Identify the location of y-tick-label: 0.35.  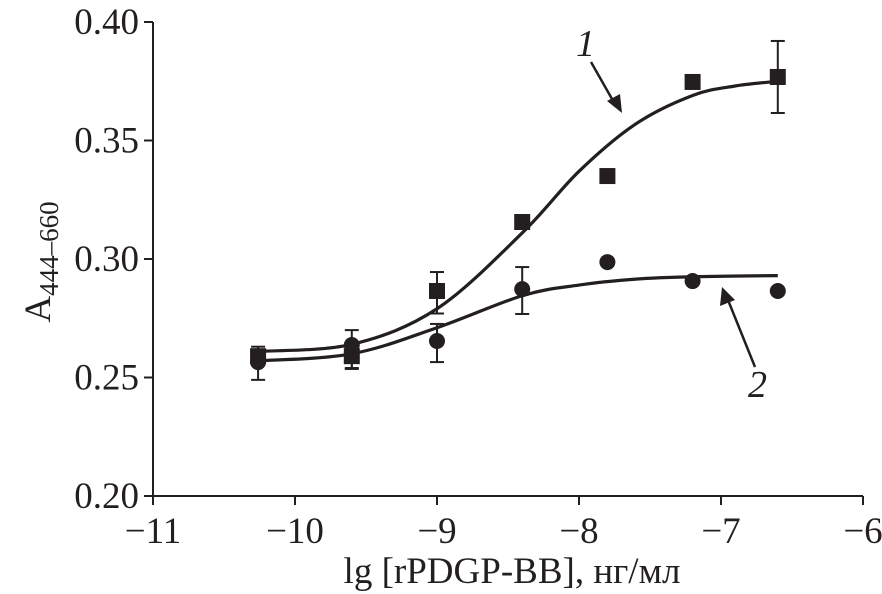
(106, 141).